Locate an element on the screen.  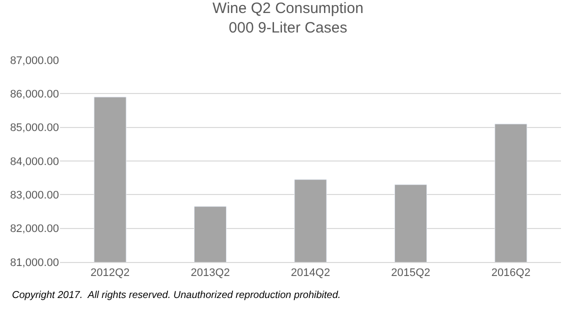
y-tick-label: 82,000.00 is located at coordinates (34, 229).